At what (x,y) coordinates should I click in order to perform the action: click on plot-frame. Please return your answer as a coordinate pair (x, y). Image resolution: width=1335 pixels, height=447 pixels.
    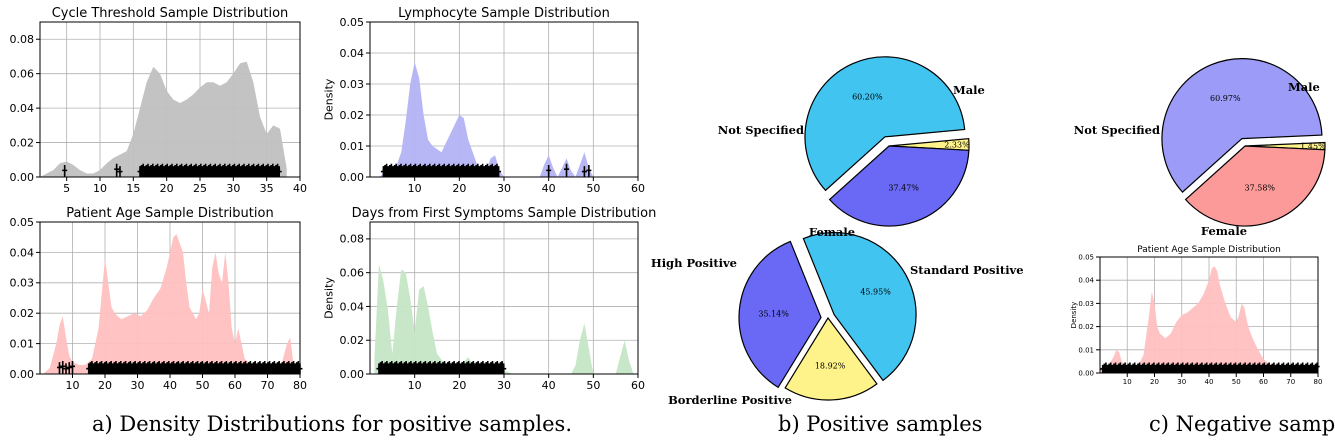
    Looking at the image, I should click on (170, 99).